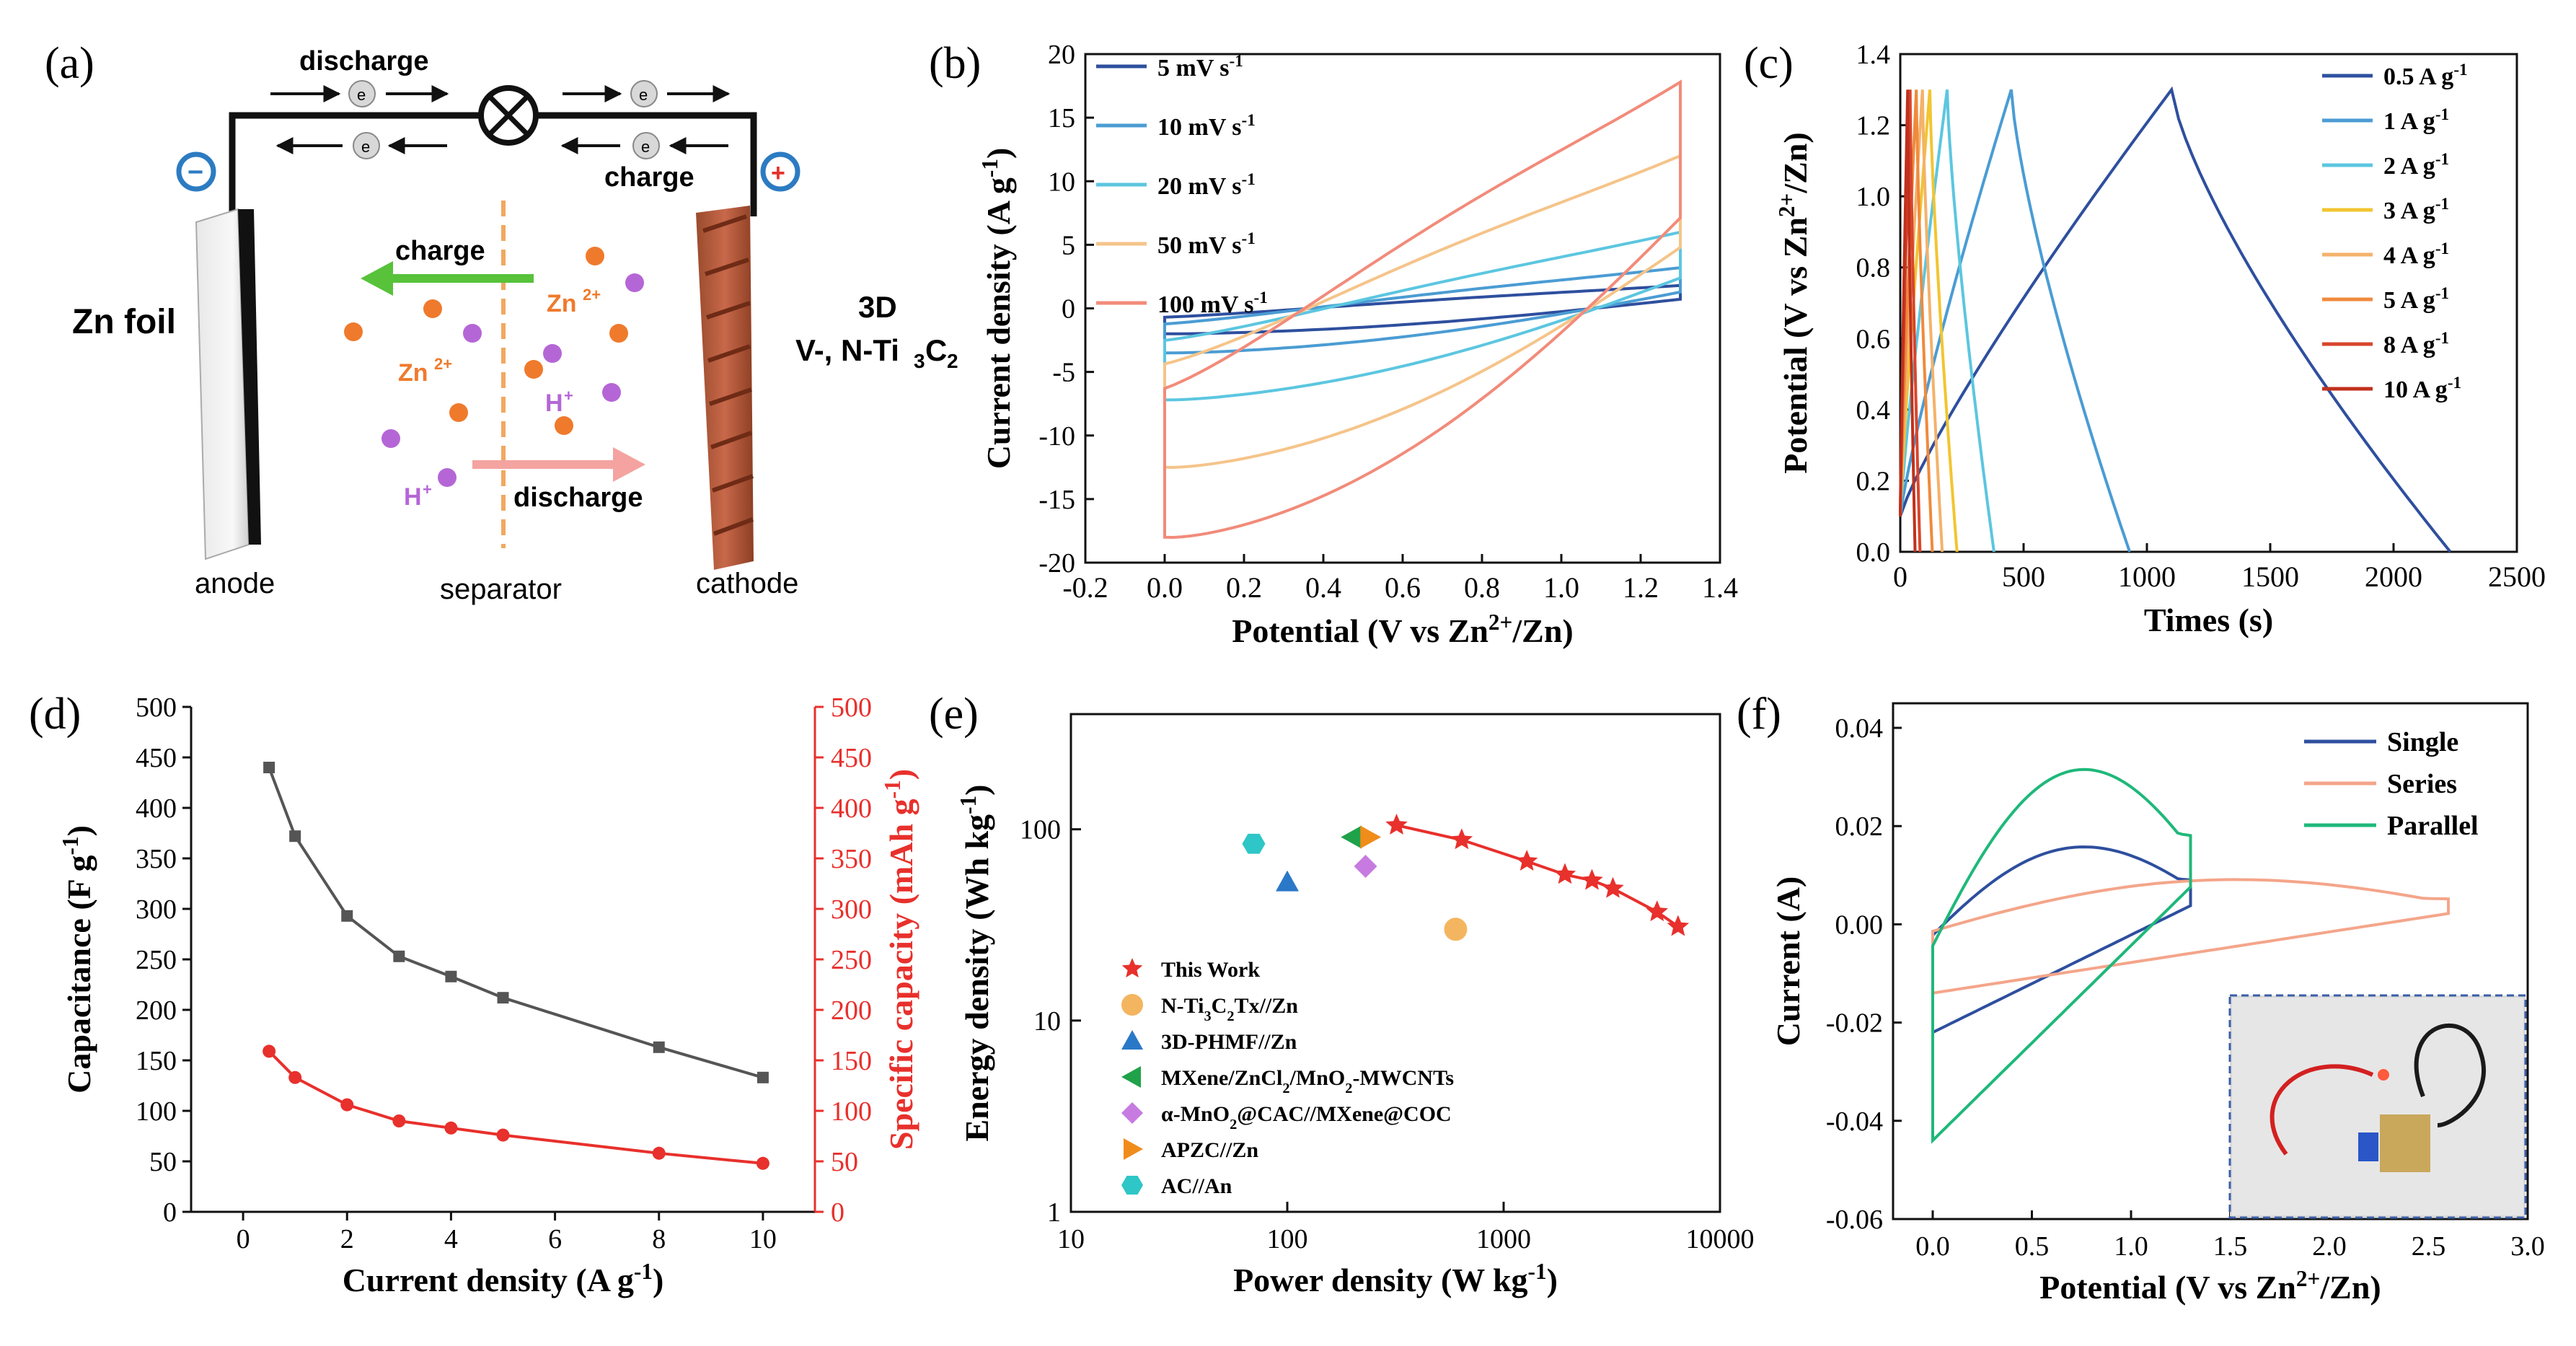 The image size is (2576, 1346). I want to click on y-tick-label: 0.6, so click(1873, 339).